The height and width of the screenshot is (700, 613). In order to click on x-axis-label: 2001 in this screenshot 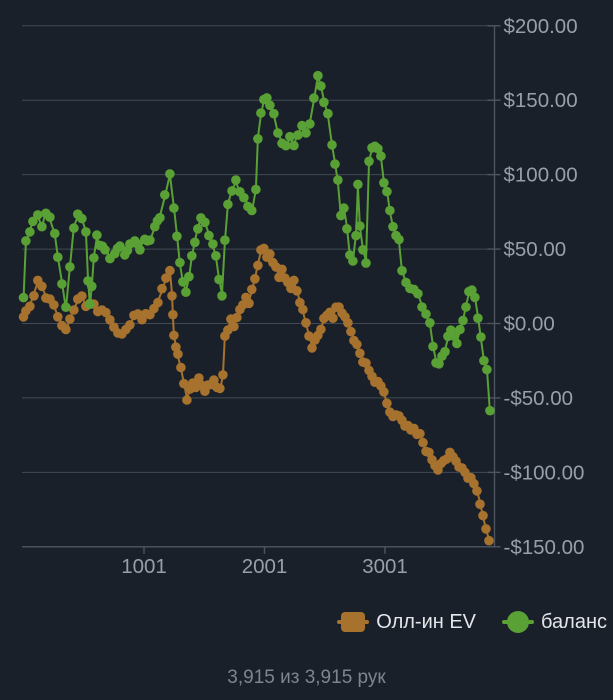, I will do `click(265, 566)`.